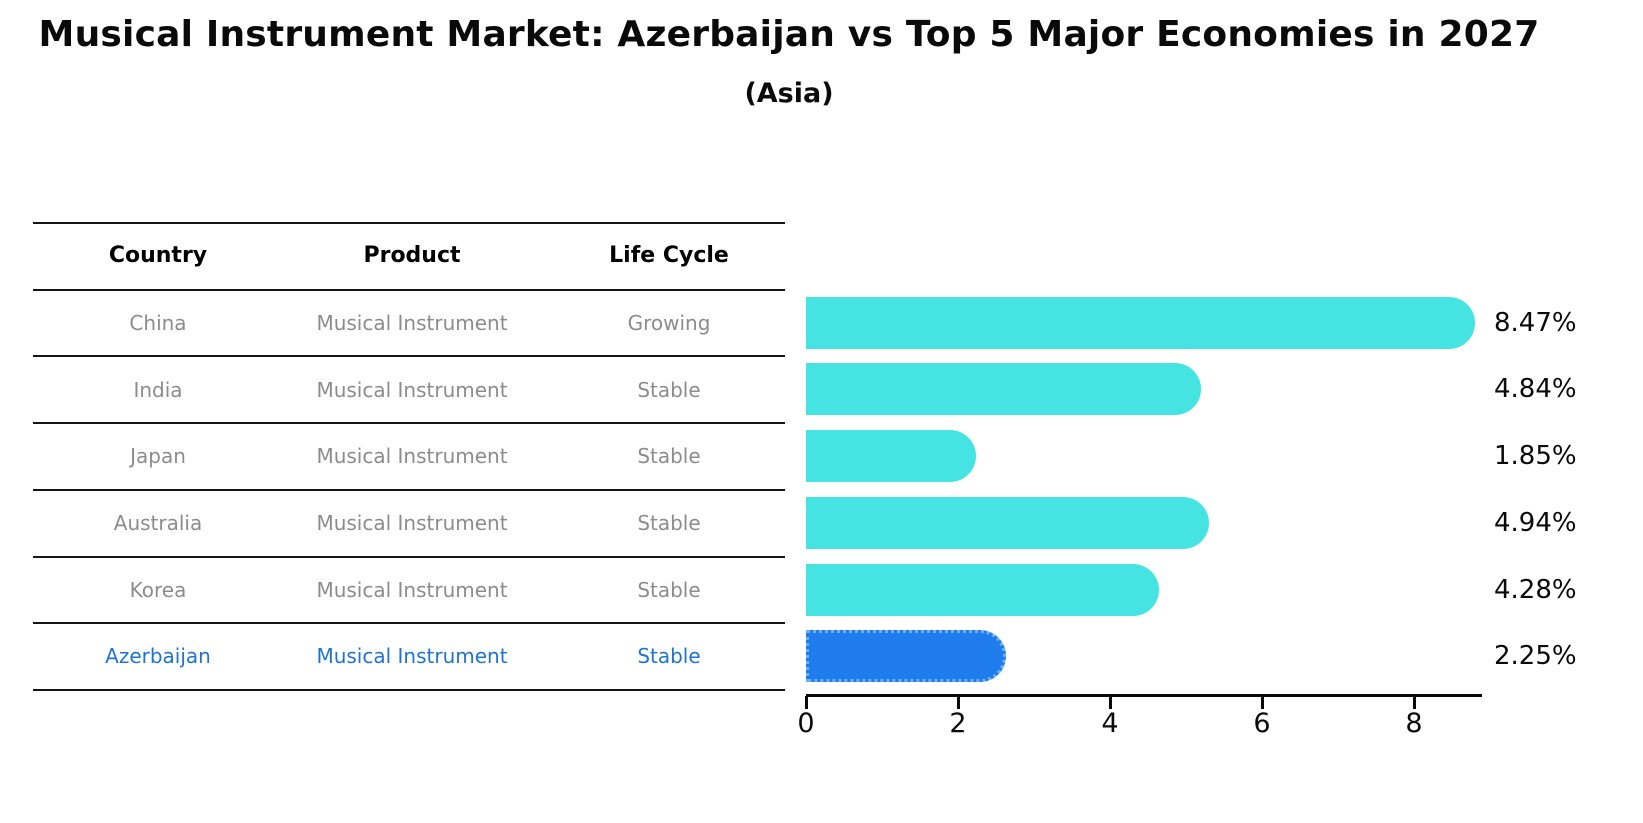  What do you see at coordinates (1144, 695) in the screenshot?
I see `x-axis-line` at bounding box center [1144, 695].